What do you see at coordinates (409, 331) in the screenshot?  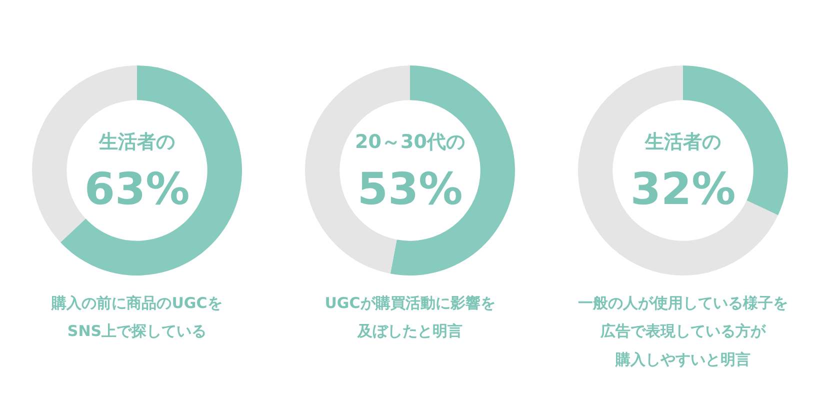 I see `text: 及ぼしたと明言` at bounding box center [409, 331].